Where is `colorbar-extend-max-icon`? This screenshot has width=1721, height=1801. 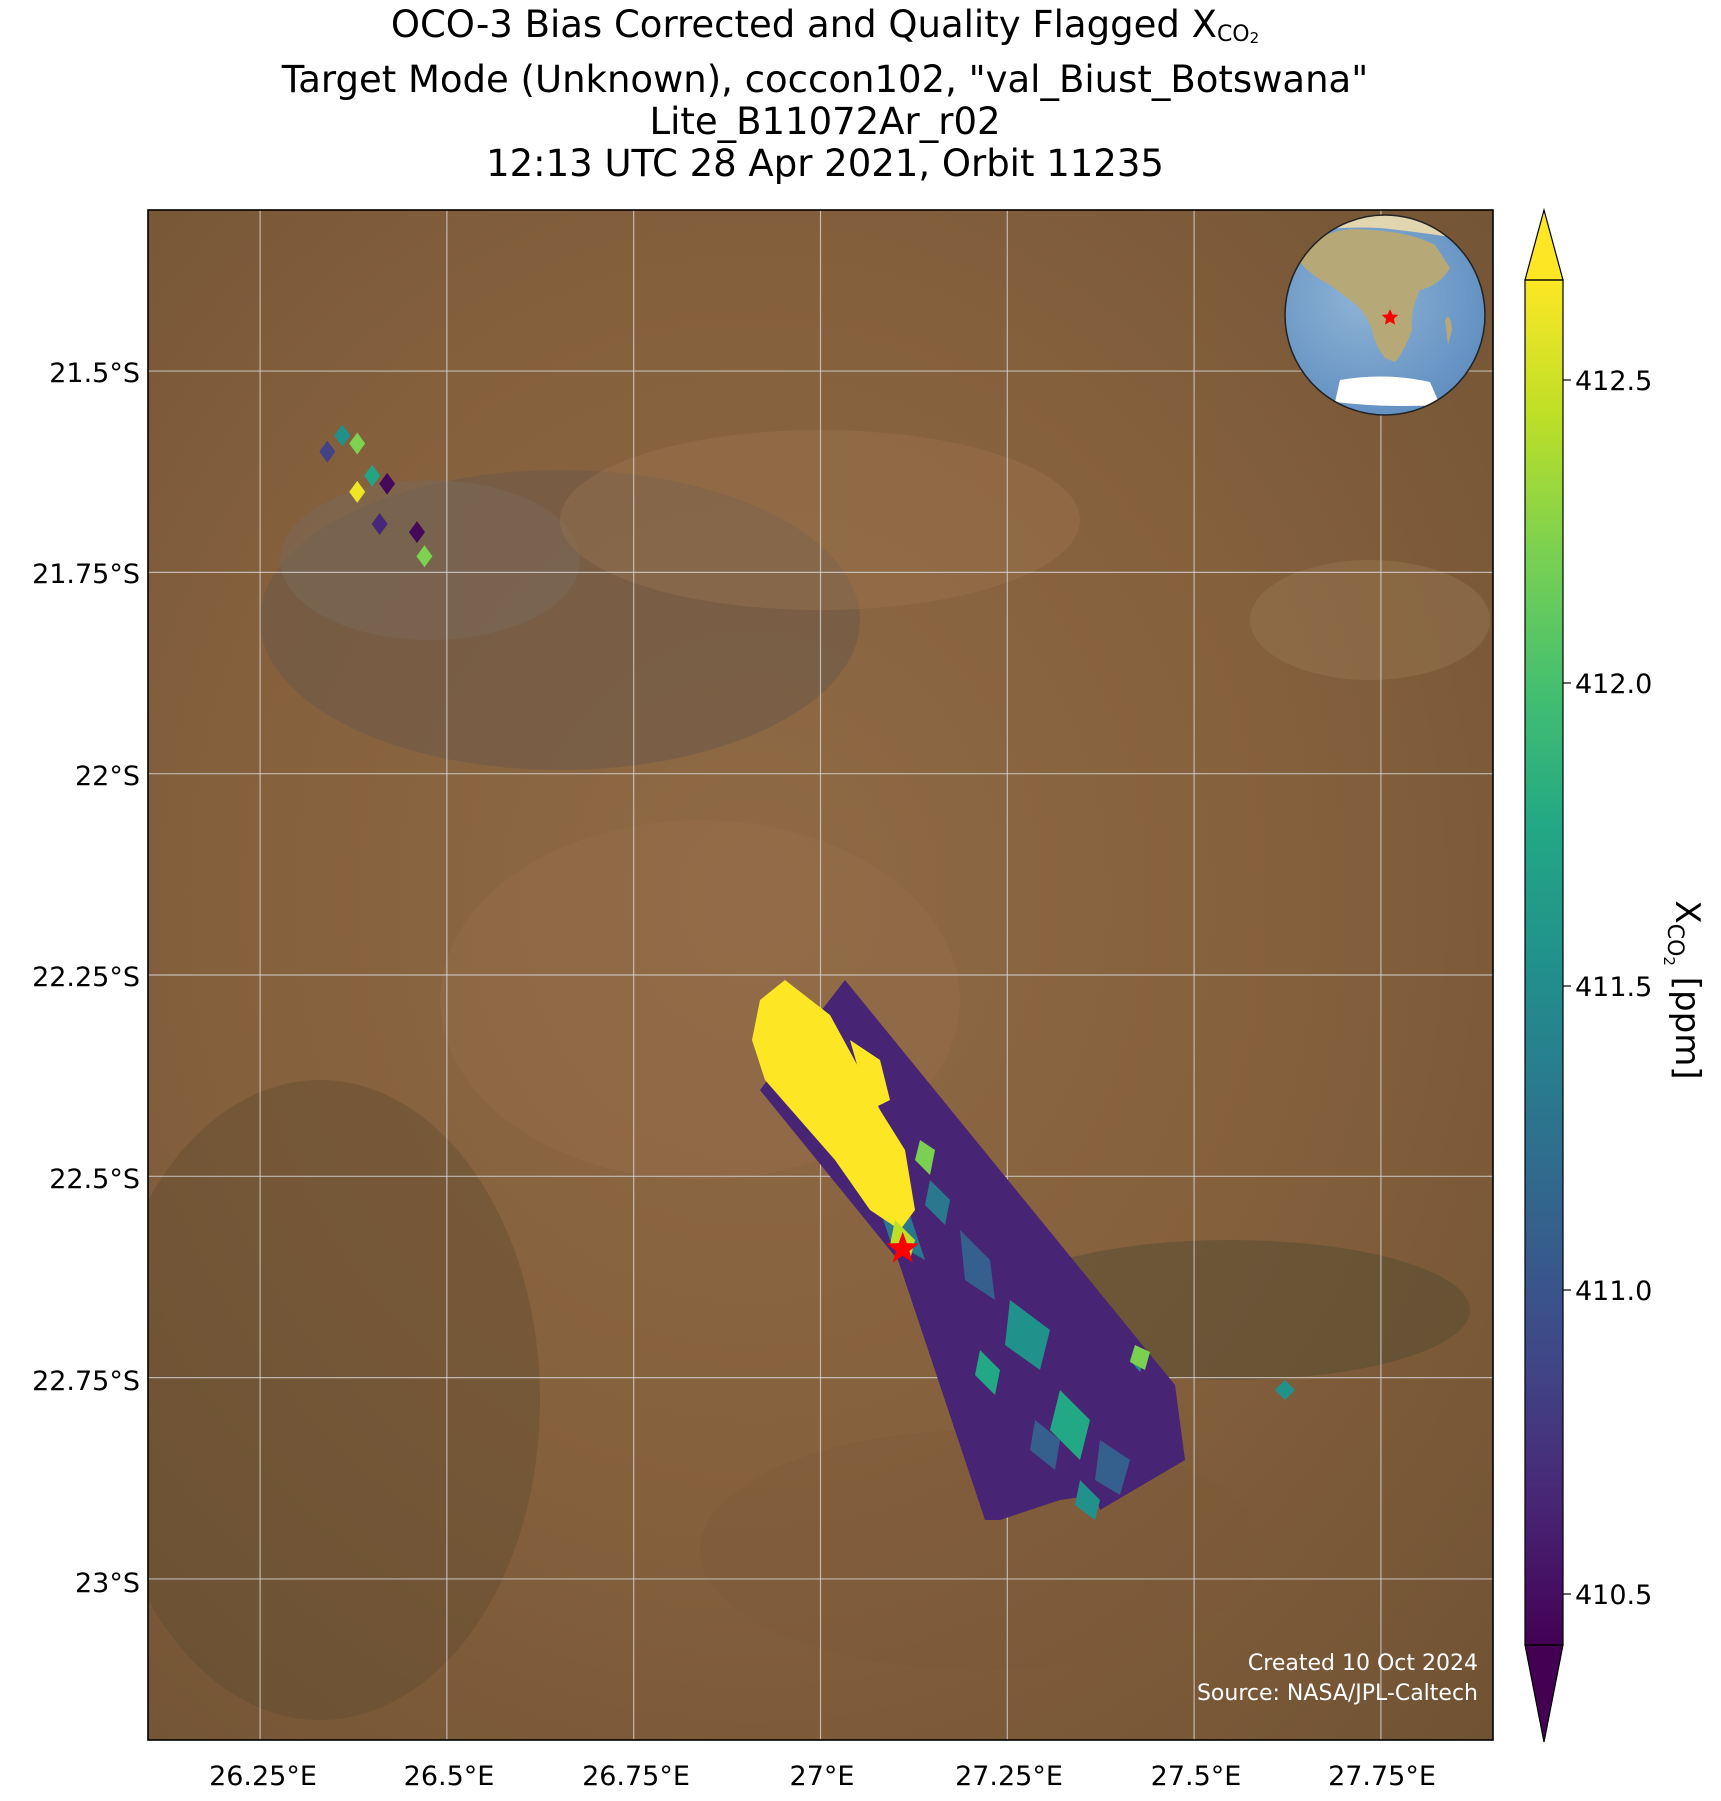 colorbar-extend-max-icon is located at coordinates (1544, 244).